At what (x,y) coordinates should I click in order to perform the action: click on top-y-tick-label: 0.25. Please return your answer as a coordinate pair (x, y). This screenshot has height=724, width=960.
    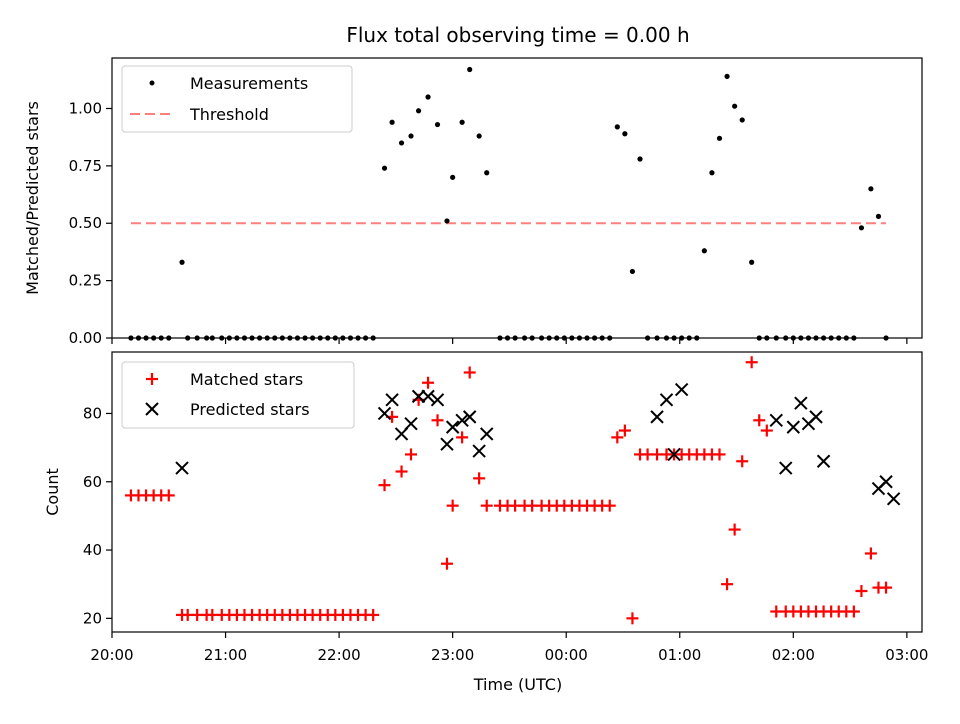
    Looking at the image, I should click on (85, 281).